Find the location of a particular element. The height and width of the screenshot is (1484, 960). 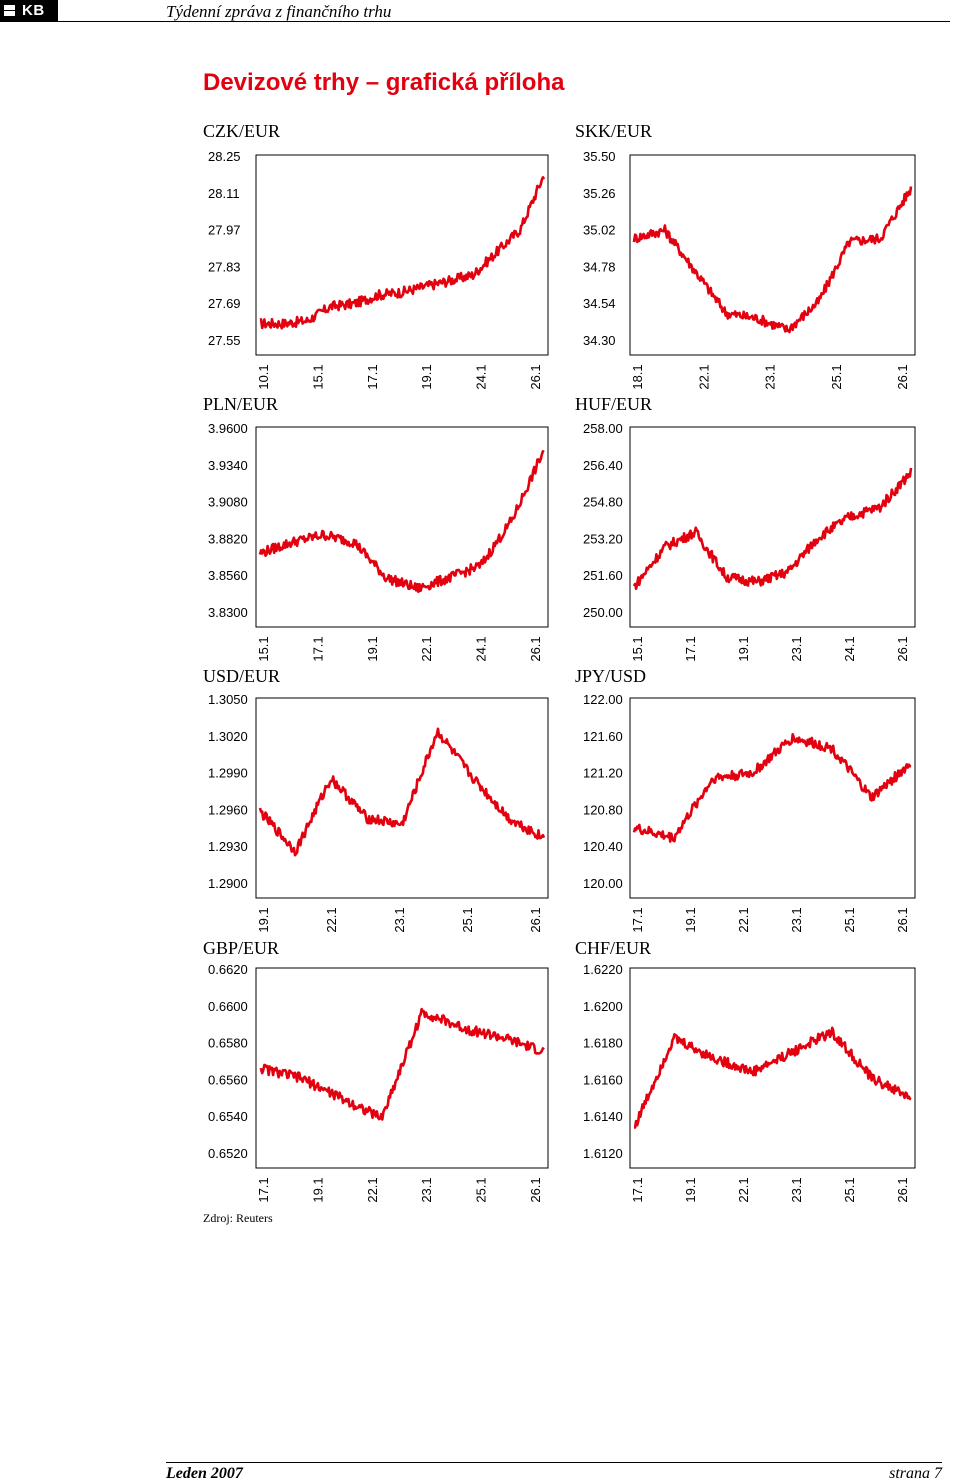

series-line-huf-eur is located at coordinates (772, 529).